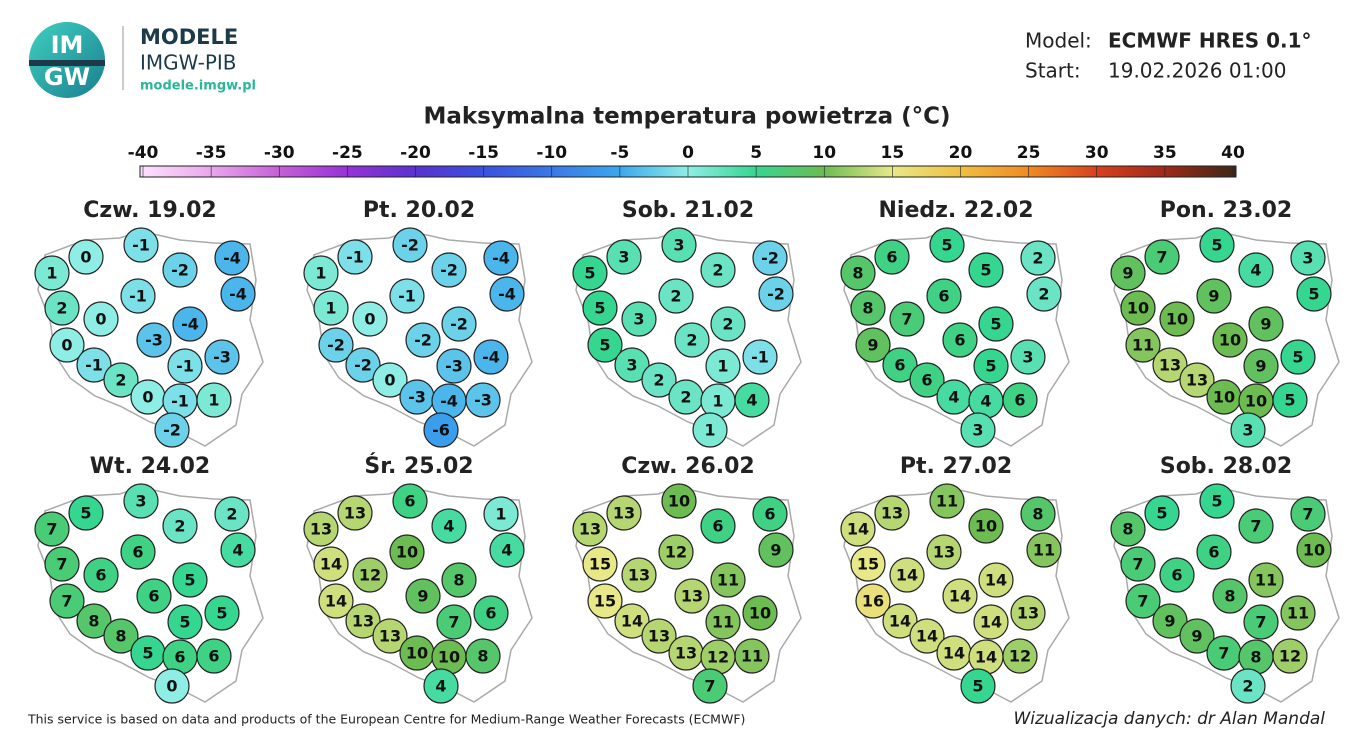 The width and height of the screenshot is (1366, 732). What do you see at coordinates (449, 270) in the screenshot?
I see `station-value: -2` at bounding box center [449, 270].